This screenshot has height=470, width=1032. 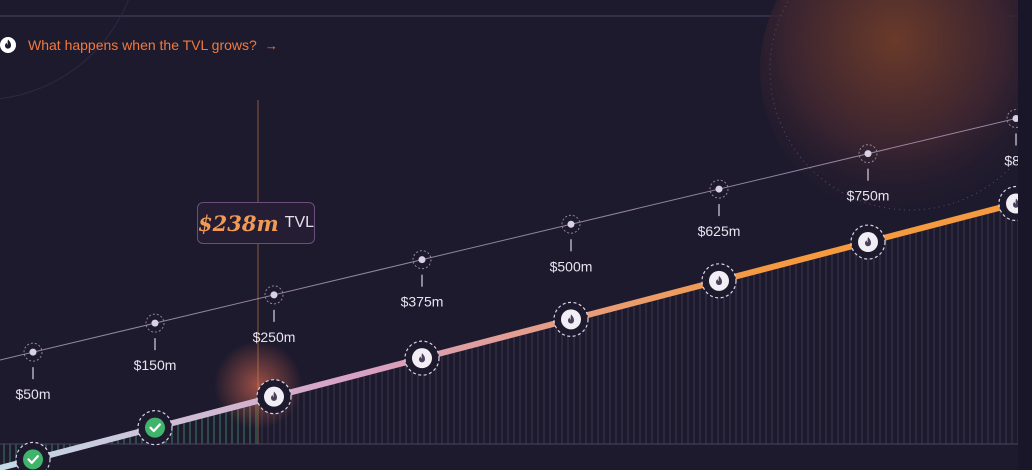 What do you see at coordinates (274, 337) in the screenshot?
I see `milestone-label: $250m` at bounding box center [274, 337].